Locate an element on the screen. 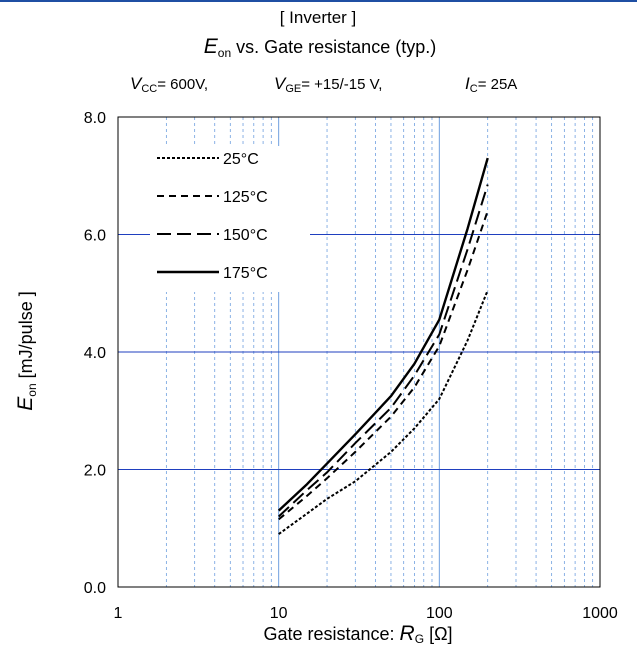  y-axis-label-unit: [mJ/pulse ] is located at coordinates (26, 337).